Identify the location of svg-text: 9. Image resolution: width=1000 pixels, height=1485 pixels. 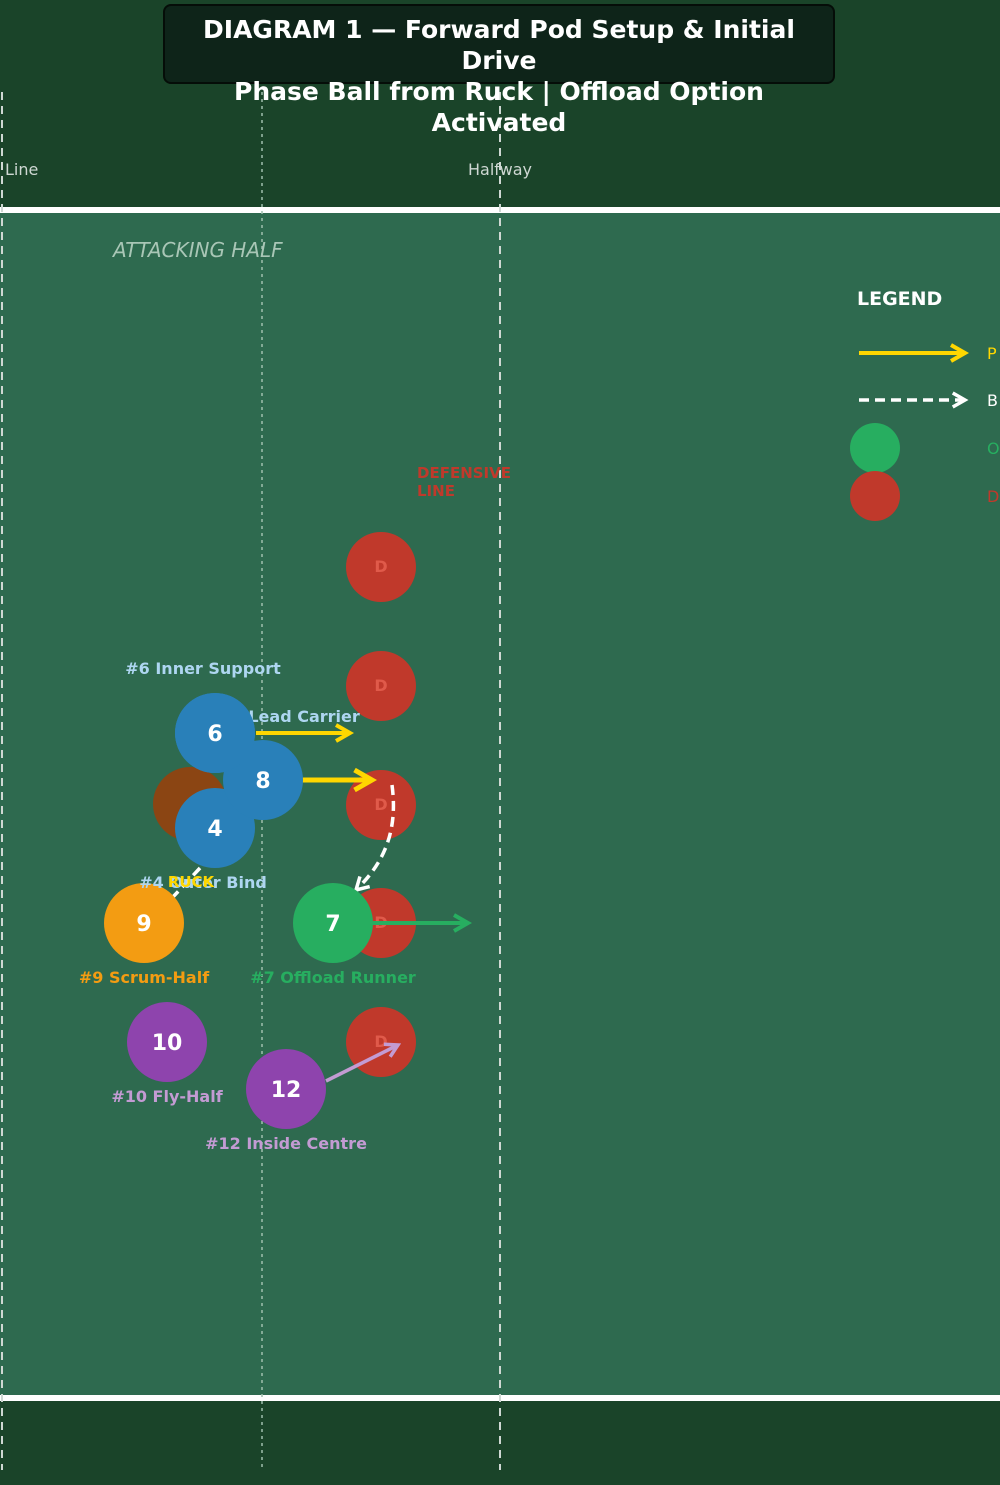
(143, 924).